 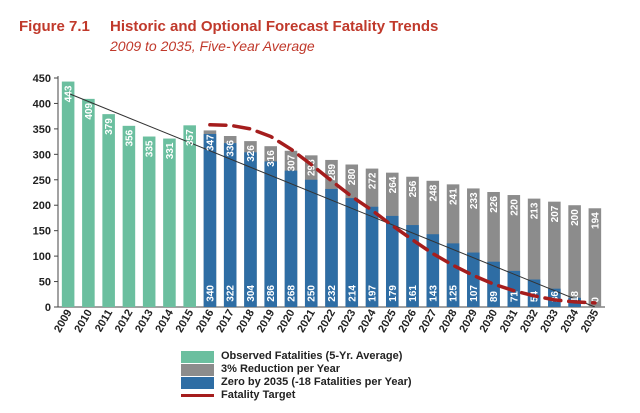 I want to click on legend-item-zero: Zero by 2035 (-18 Fatalities per Year), so click(x=331, y=383).